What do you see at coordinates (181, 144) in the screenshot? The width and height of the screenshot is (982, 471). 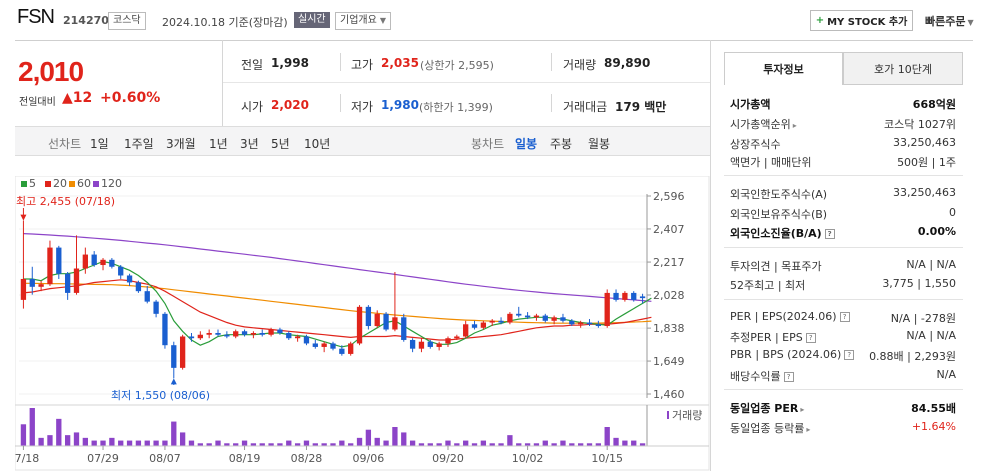 I see `period-3m: 3개월` at bounding box center [181, 144].